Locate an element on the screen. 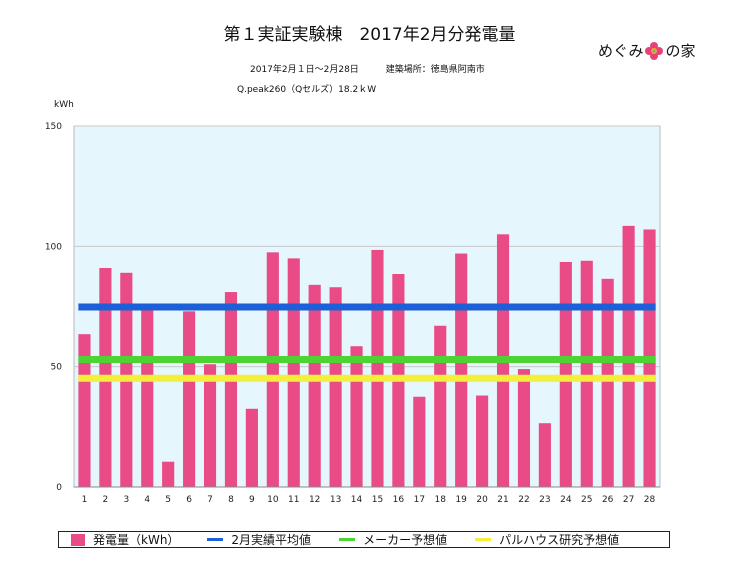 This screenshot has height=569, width=739. x-tick-label: 3 is located at coordinates (126, 500).